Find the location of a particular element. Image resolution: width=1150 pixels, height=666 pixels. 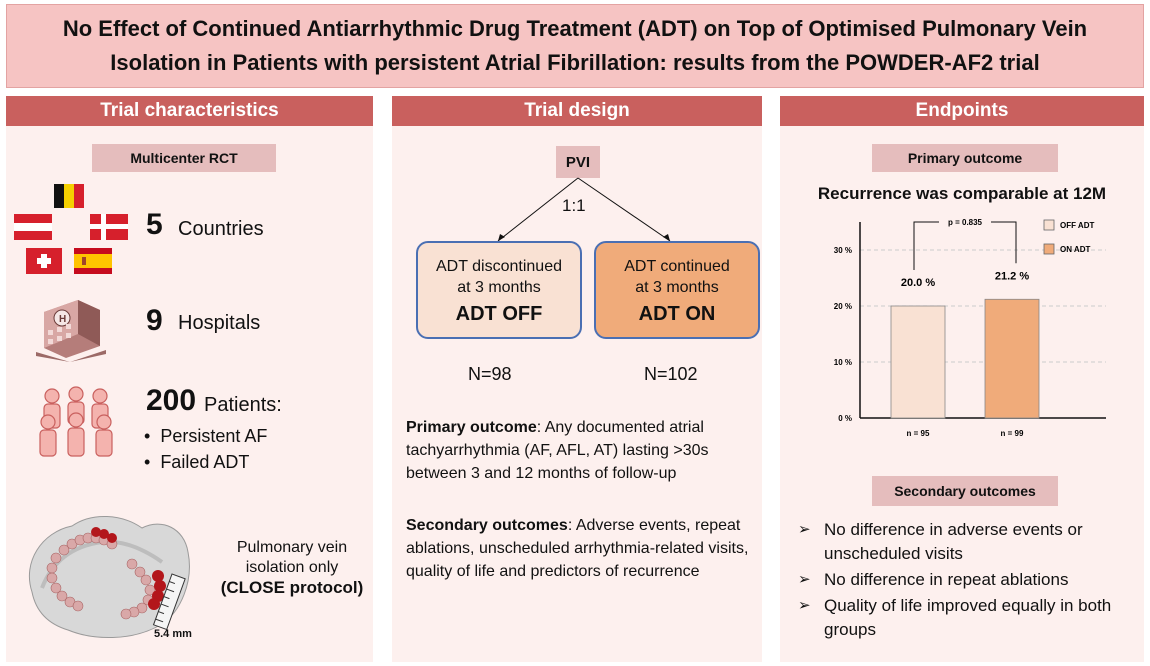

y-tick-label: 30 % is located at coordinates (843, 250).